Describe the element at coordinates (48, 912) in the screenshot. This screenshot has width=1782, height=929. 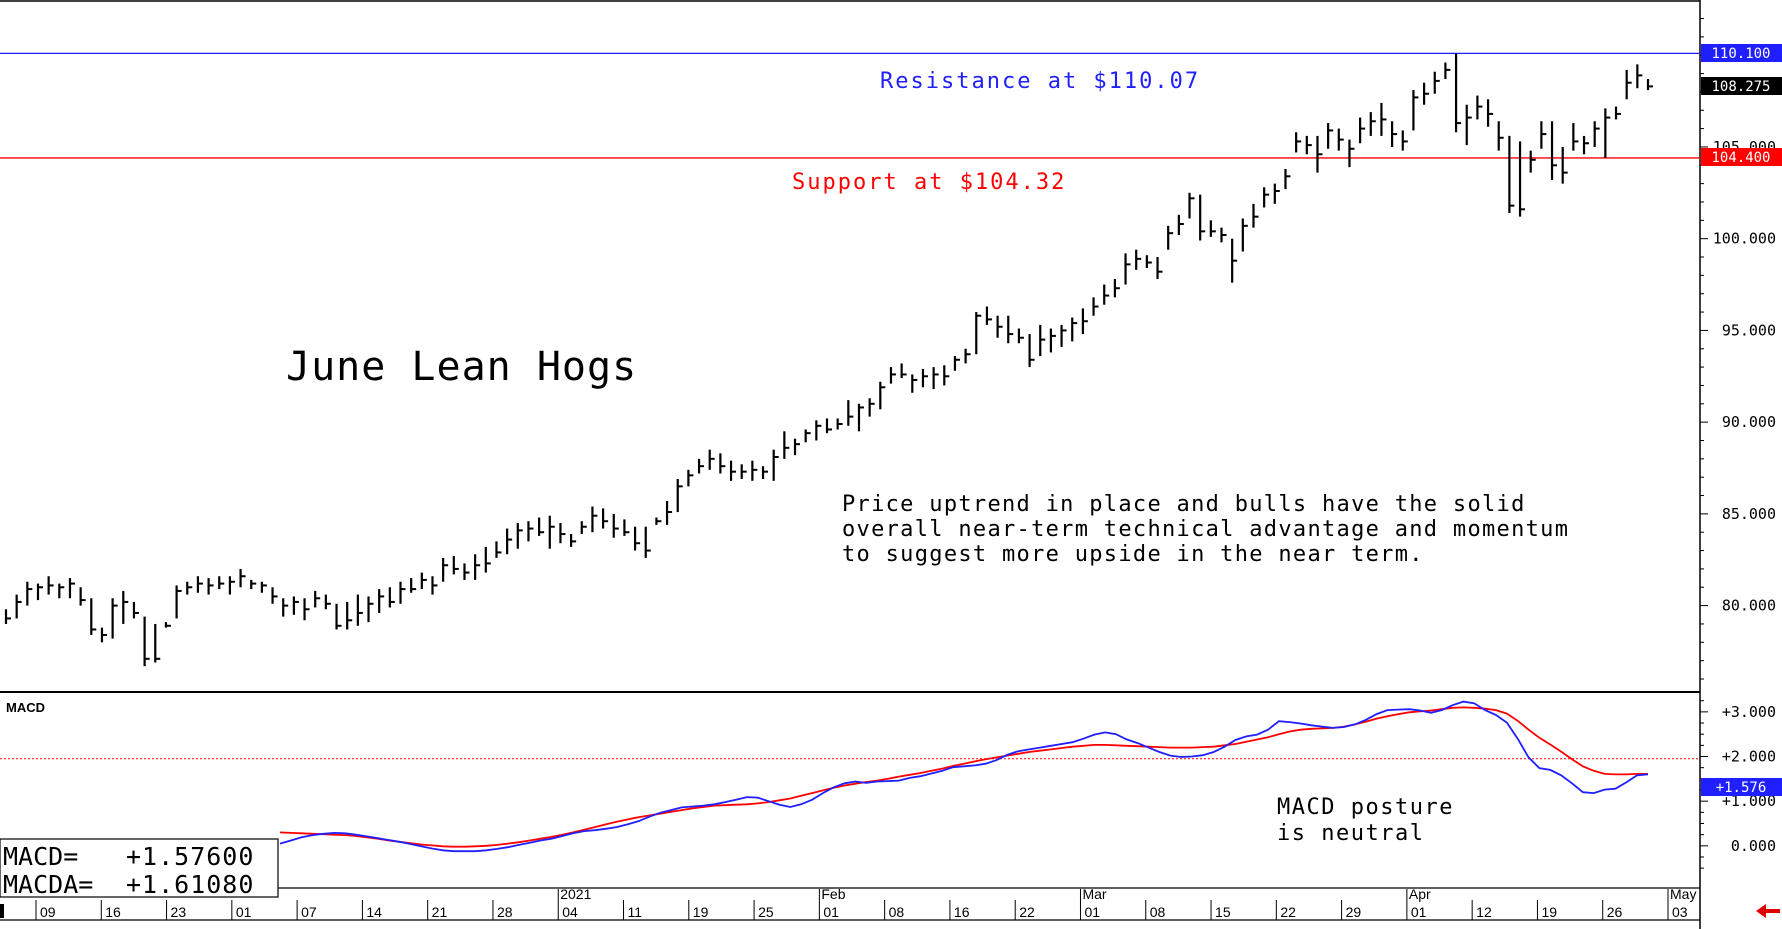
I see `date-tick-label: 09` at that location.